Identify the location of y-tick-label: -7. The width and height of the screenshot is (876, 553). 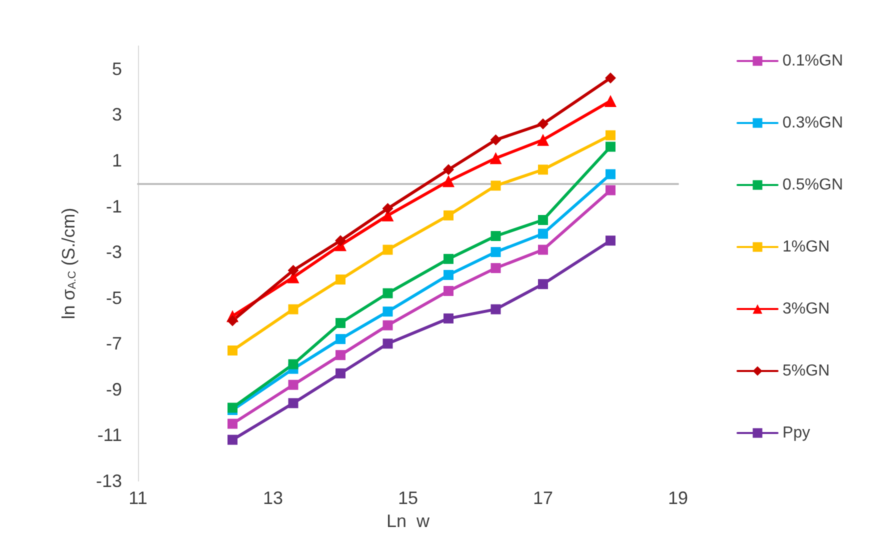
(114, 344).